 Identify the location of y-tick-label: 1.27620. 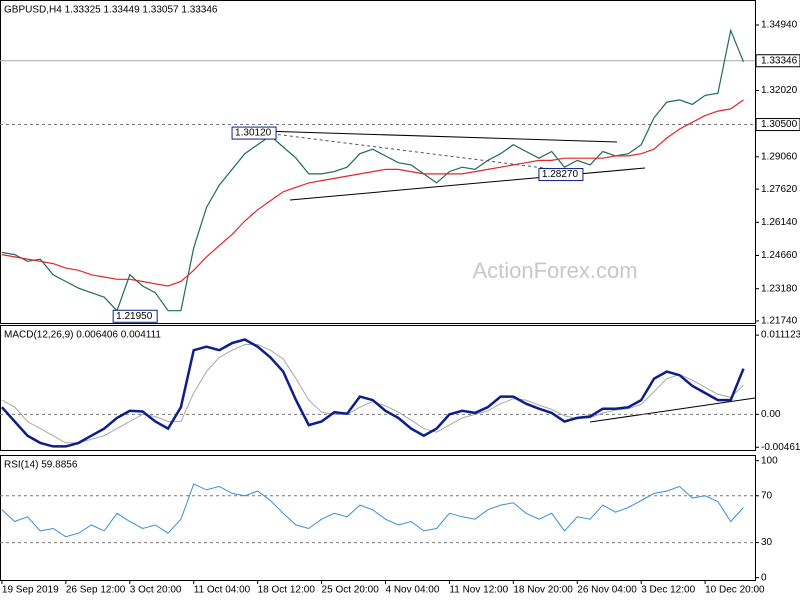
(779, 189).